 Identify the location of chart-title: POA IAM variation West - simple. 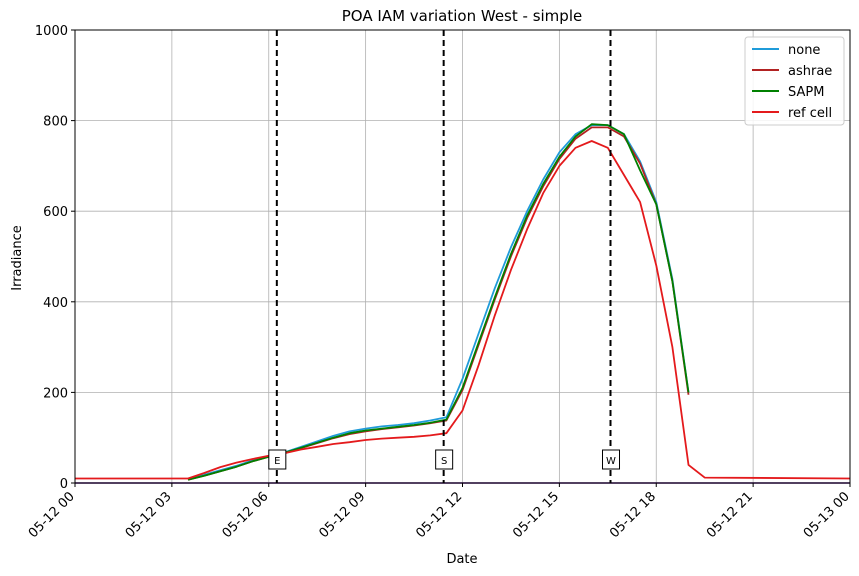
(462, 16).